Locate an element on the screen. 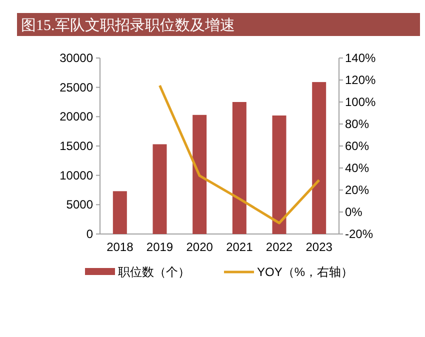 This screenshot has height=337, width=425. y-tick-label: 30000 is located at coordinates (77, 58).